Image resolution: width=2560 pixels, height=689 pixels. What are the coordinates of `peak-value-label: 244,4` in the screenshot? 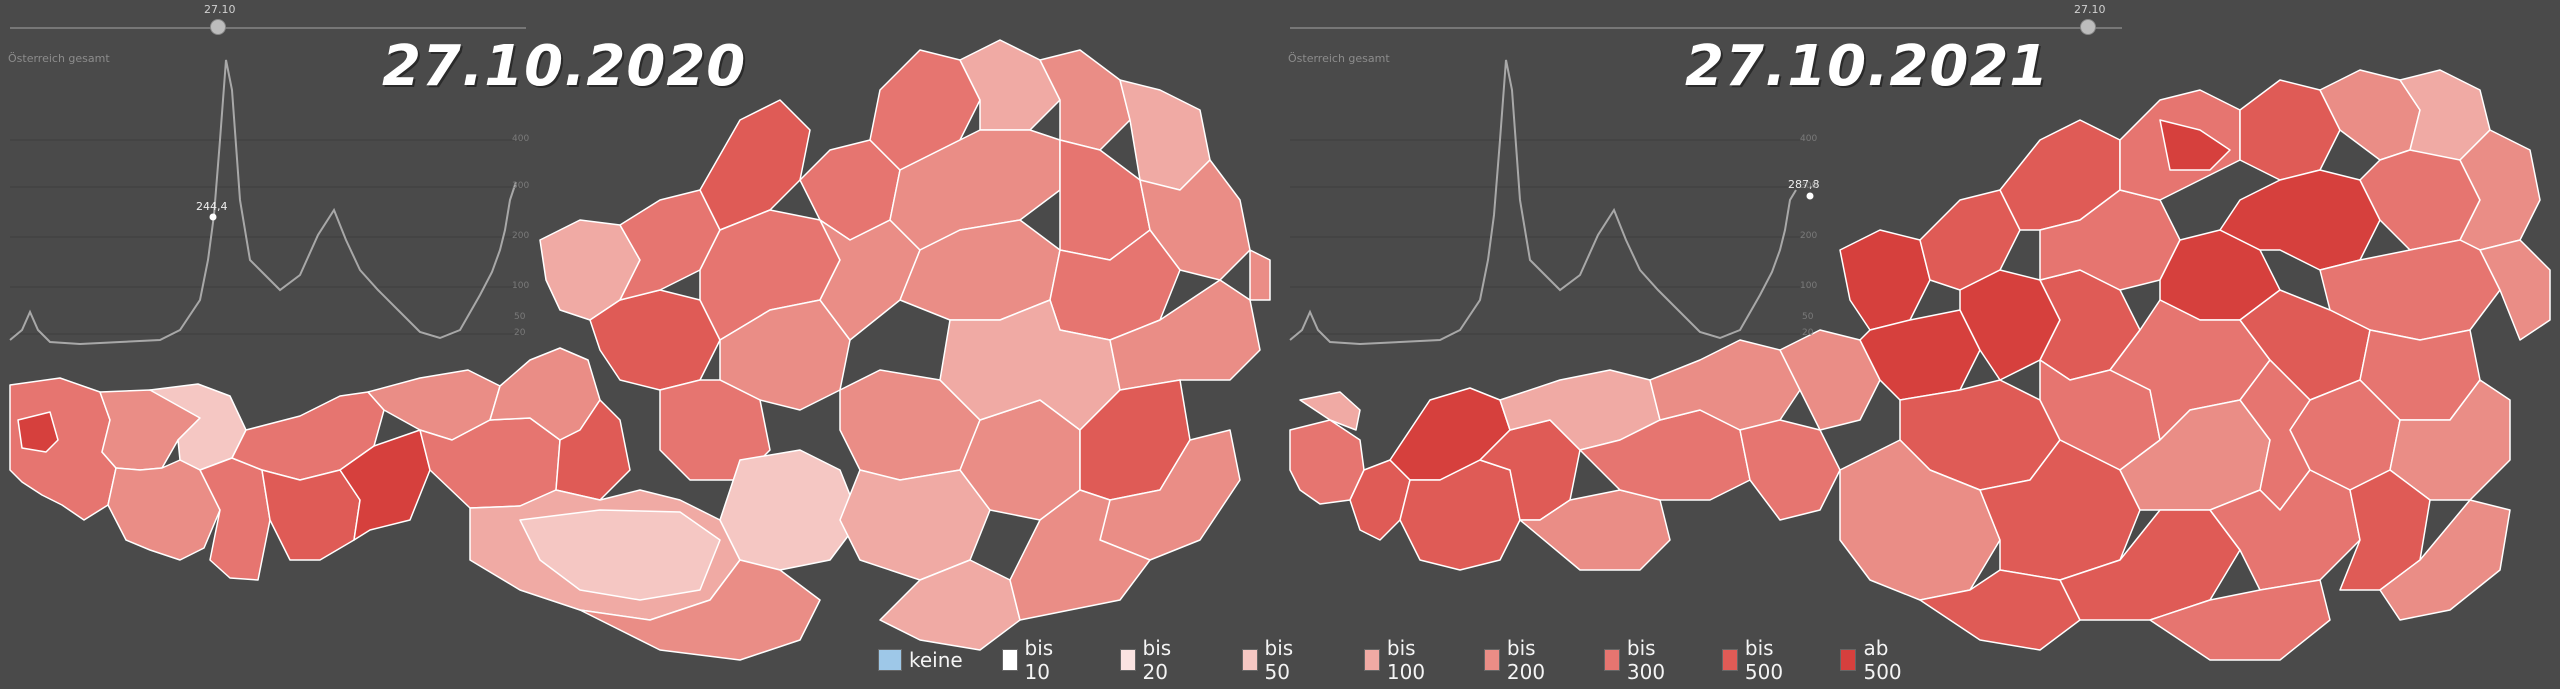 It's located at (212, 206).